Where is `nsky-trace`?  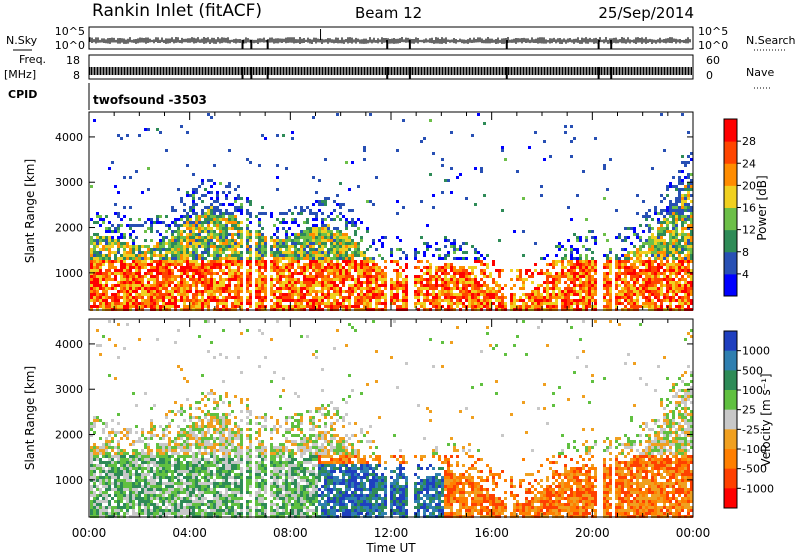 nsky-trace is located at coordinates (390, 39).